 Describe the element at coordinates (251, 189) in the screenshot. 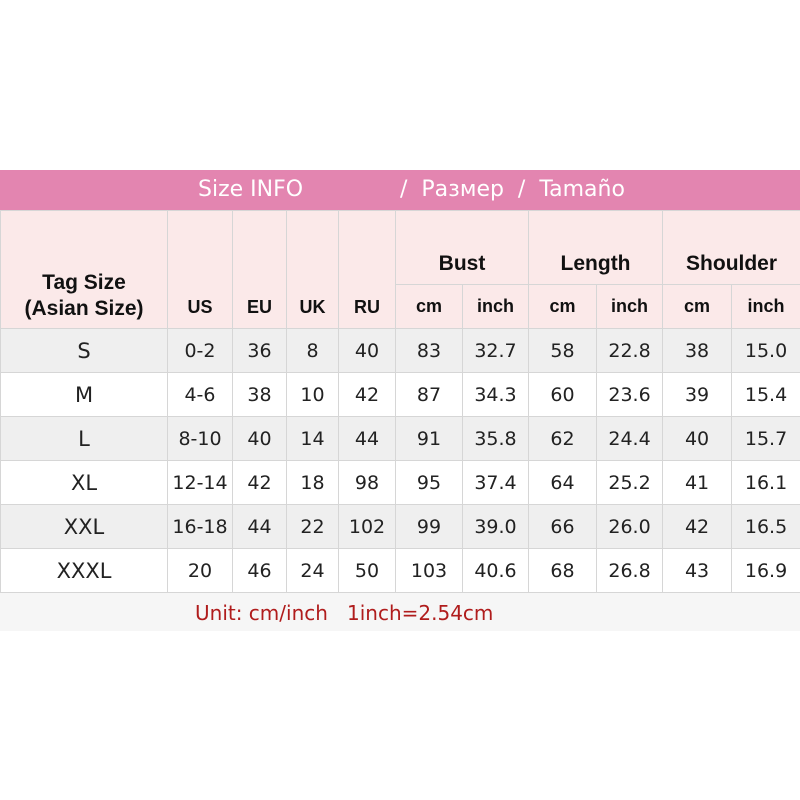

I see `title-size-info: Size INFO` at that location.